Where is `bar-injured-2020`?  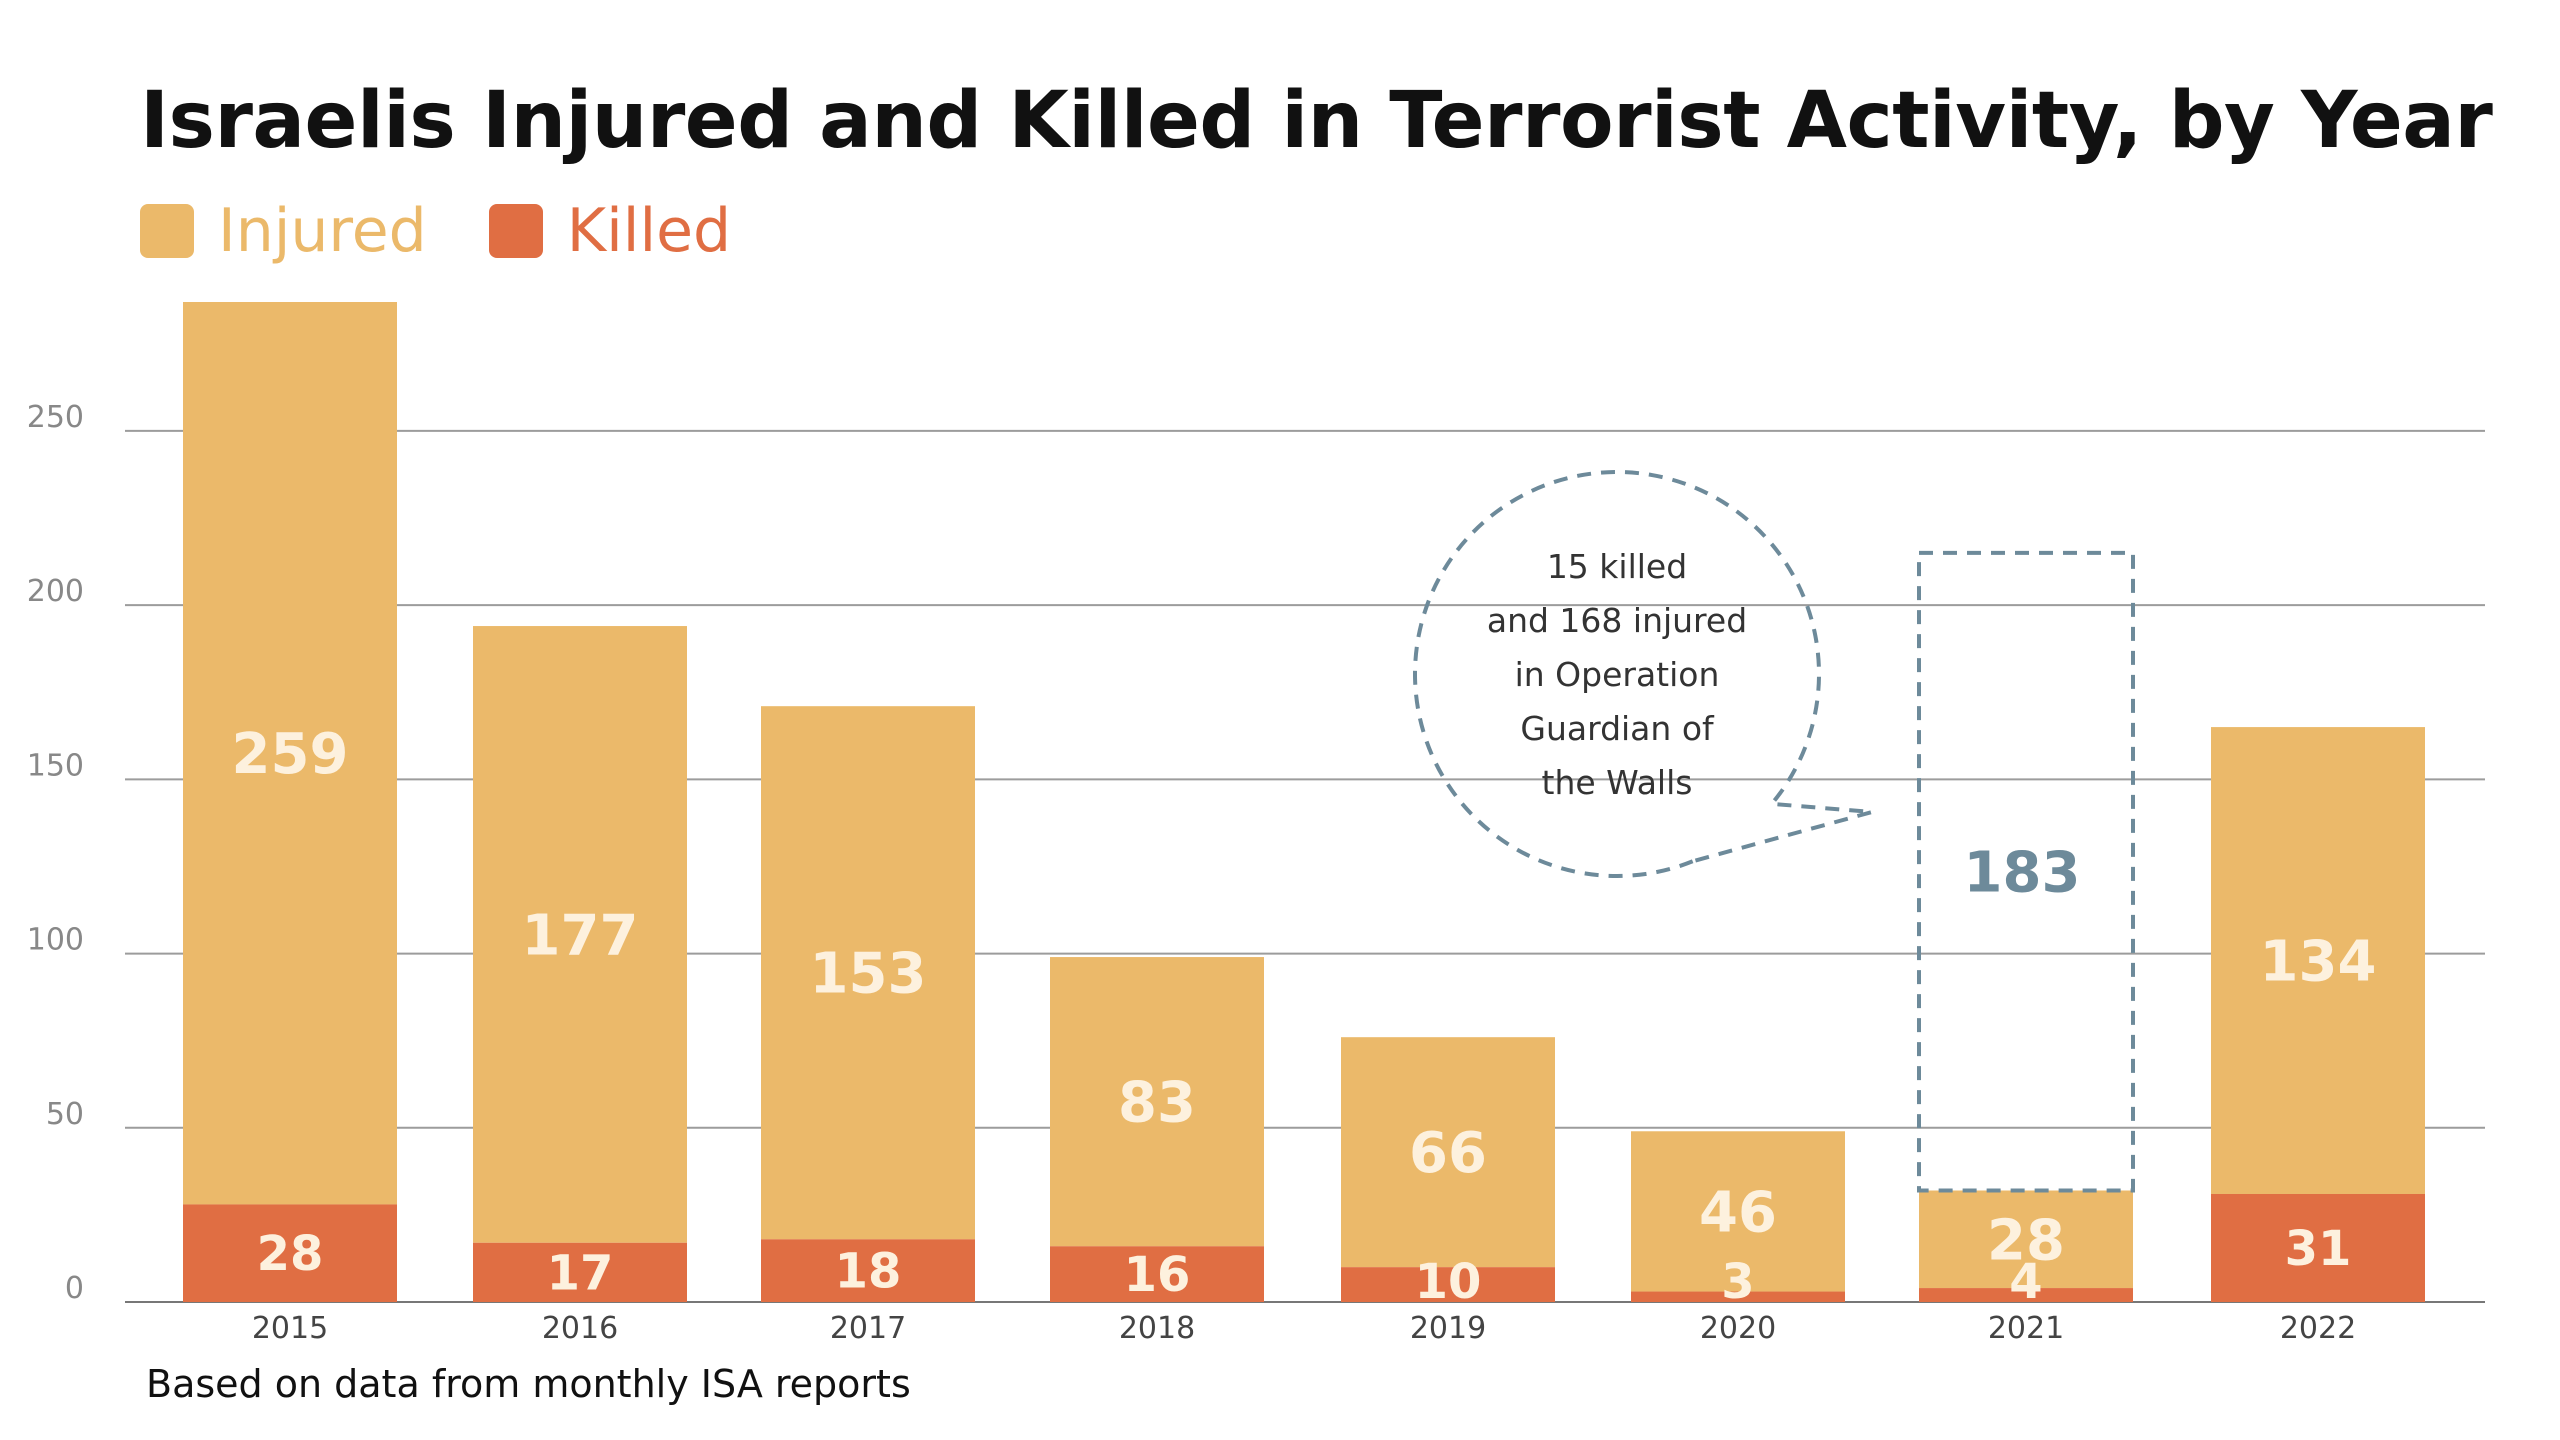
bar-injured-2020 is located at coordinates (1738, 1211).